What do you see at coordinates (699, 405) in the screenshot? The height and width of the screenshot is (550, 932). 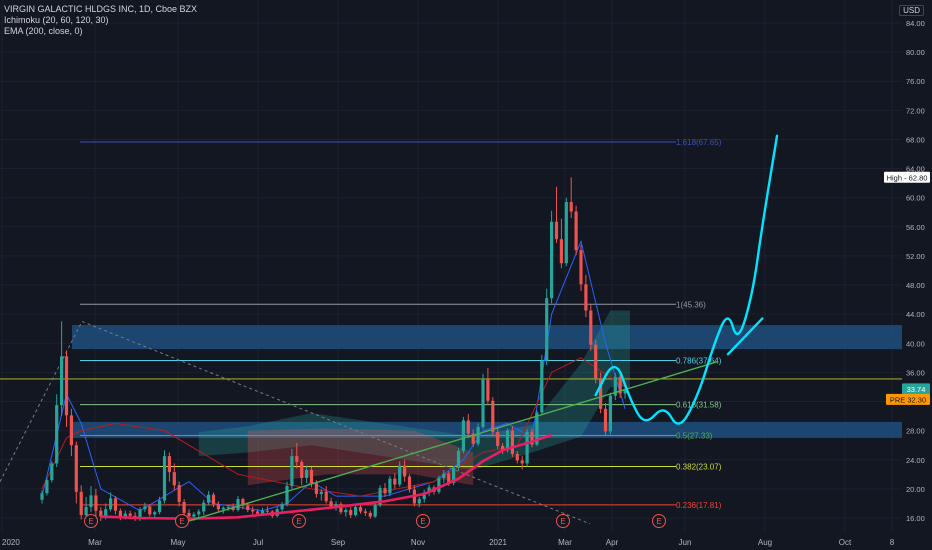 I see `fib-level-label: 0.618(31.58)` at bounding box center [699, 405].